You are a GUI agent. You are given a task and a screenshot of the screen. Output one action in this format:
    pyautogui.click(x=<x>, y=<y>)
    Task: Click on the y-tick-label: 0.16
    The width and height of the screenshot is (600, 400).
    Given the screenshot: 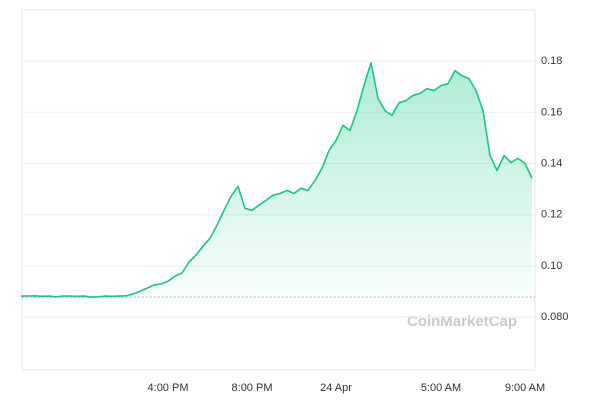 What is the action you would take?
    pyautogui.click(x=551, y=112)
    